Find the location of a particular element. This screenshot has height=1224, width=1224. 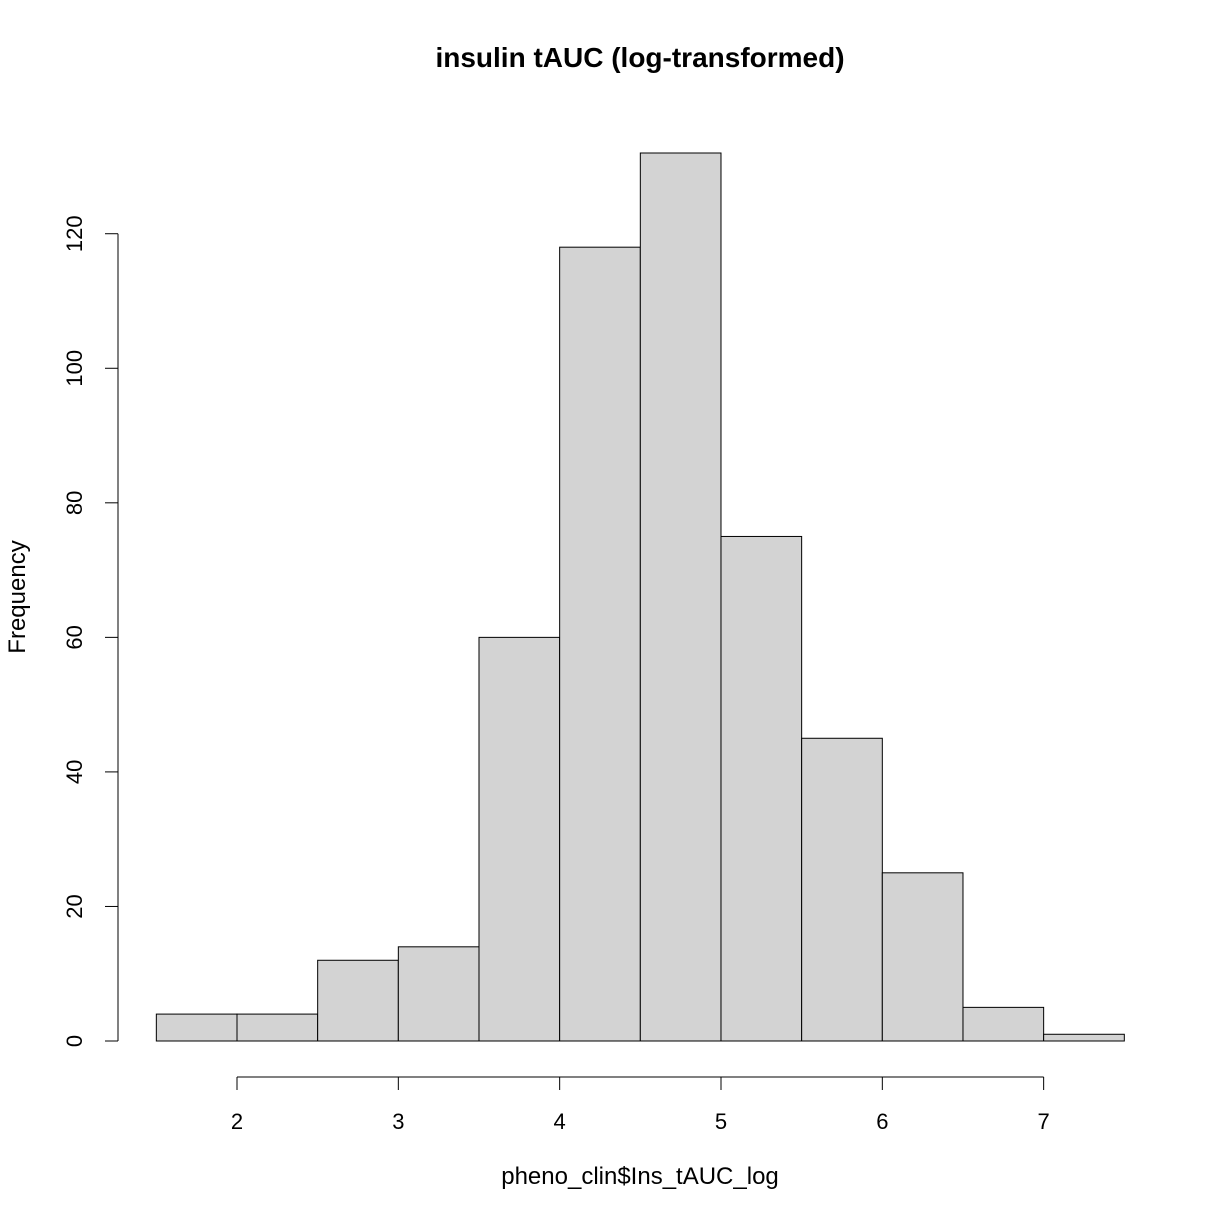

x-tick-label: 4 is located at coordinates (560, 1121).